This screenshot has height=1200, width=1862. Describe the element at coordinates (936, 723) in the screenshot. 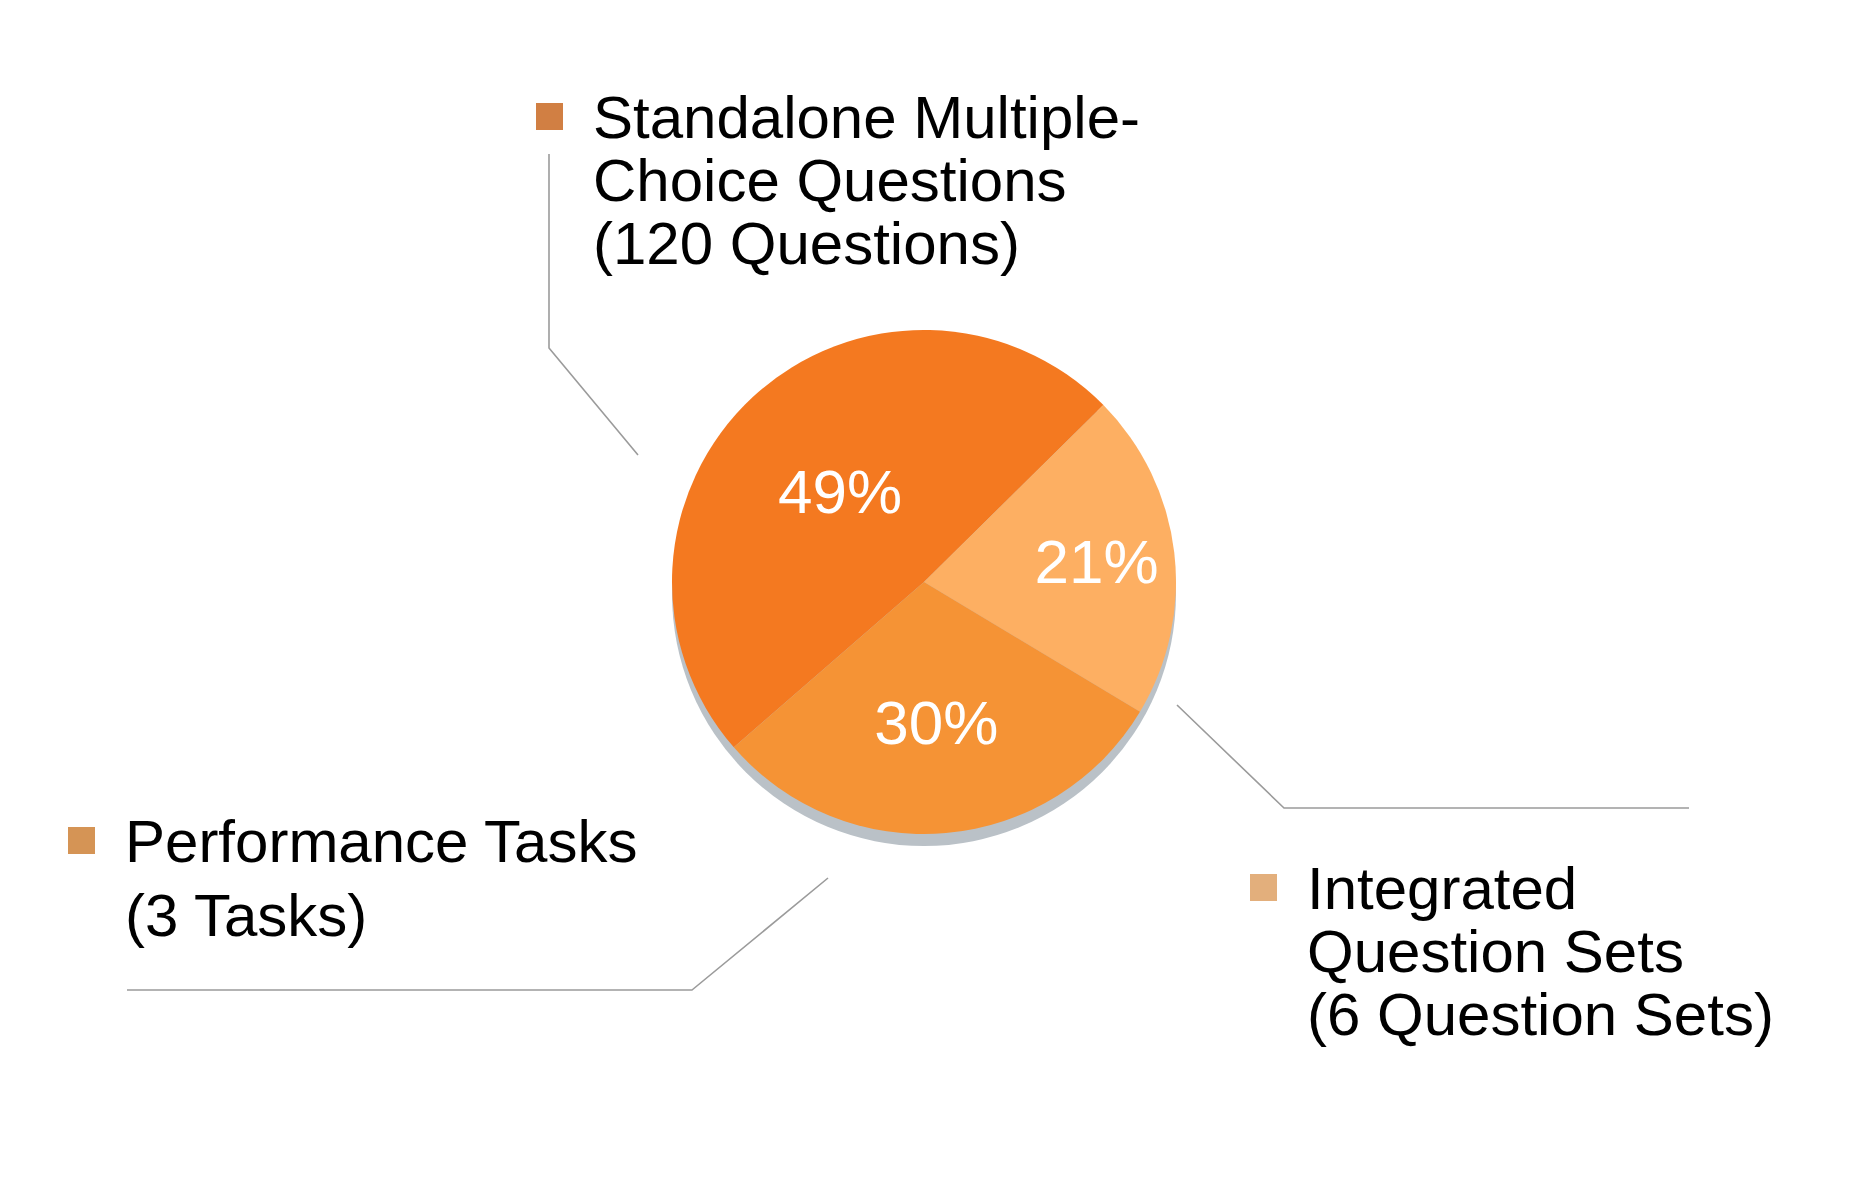

I see `data-label: 30%` at that location.